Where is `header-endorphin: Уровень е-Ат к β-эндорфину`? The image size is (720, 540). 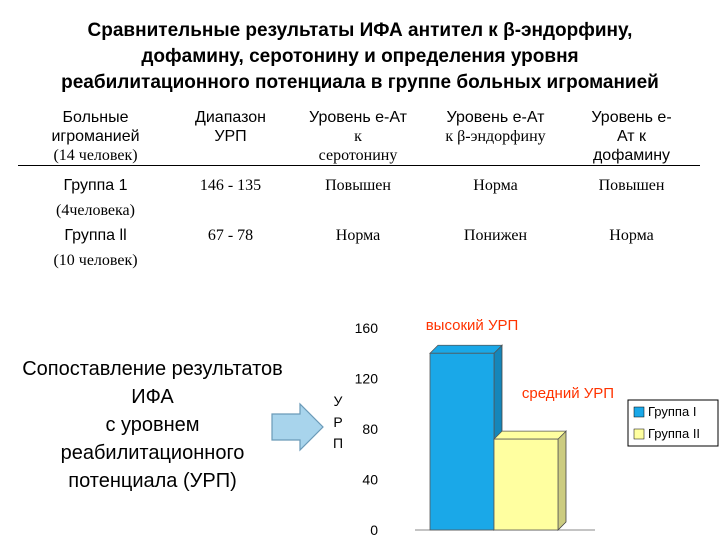
header-endorphin: Уровень е-Ат к β-эндорфину is located at coordinates (495, 137).